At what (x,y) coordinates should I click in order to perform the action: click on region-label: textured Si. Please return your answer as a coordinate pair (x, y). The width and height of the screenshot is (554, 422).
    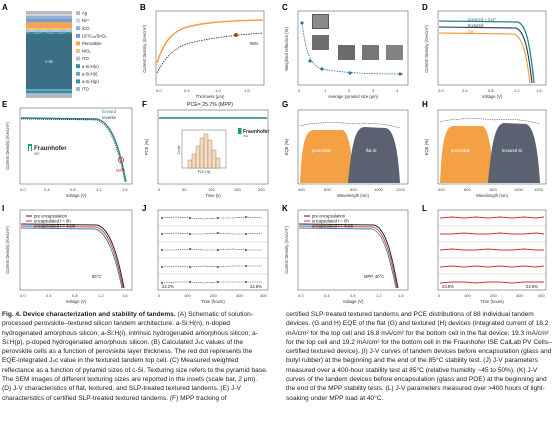
    Looking at the image, I should click on (512, 150).